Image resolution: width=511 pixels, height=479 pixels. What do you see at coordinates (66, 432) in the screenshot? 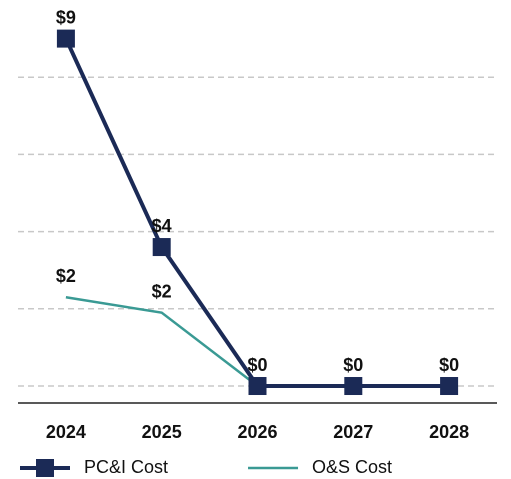
I see `x-tick-label: 2024` at bounding box center [66, 432].